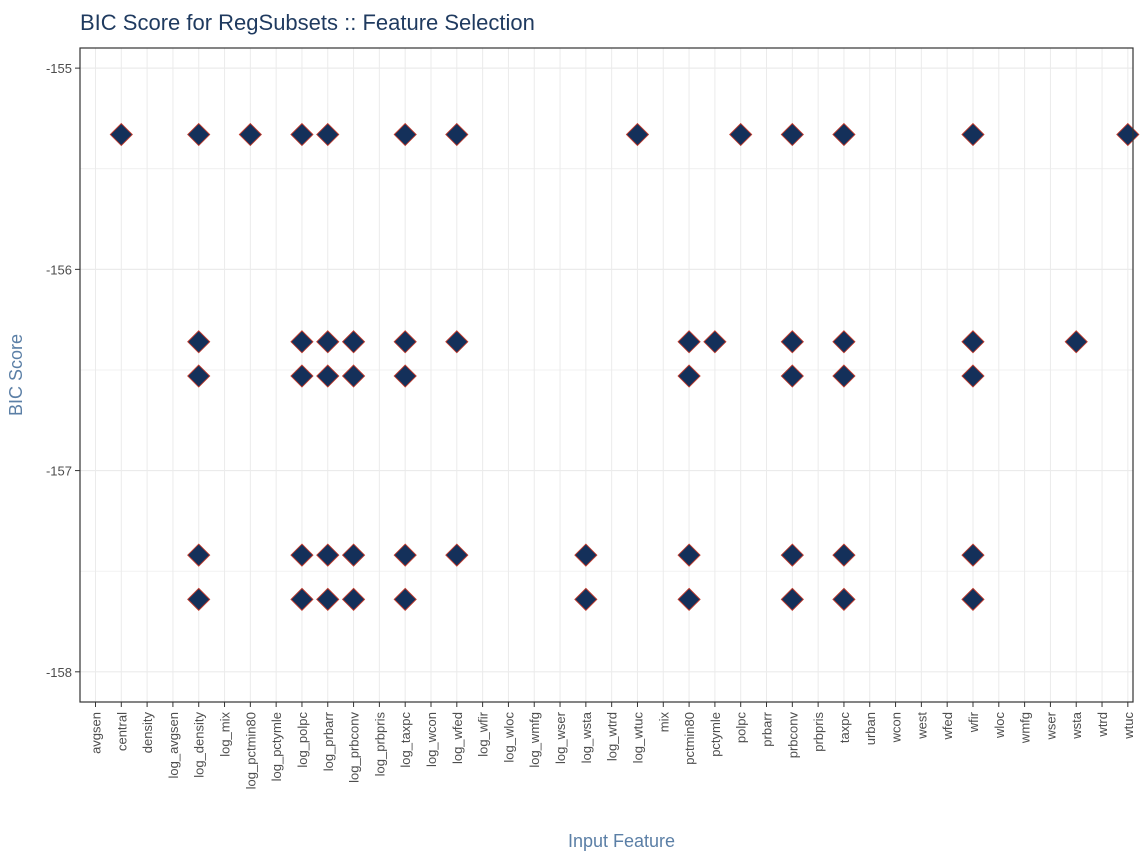 The width and height of the screenshot is (1144, 859). I want to click on y-tick-label: -155, so click(59, 68).